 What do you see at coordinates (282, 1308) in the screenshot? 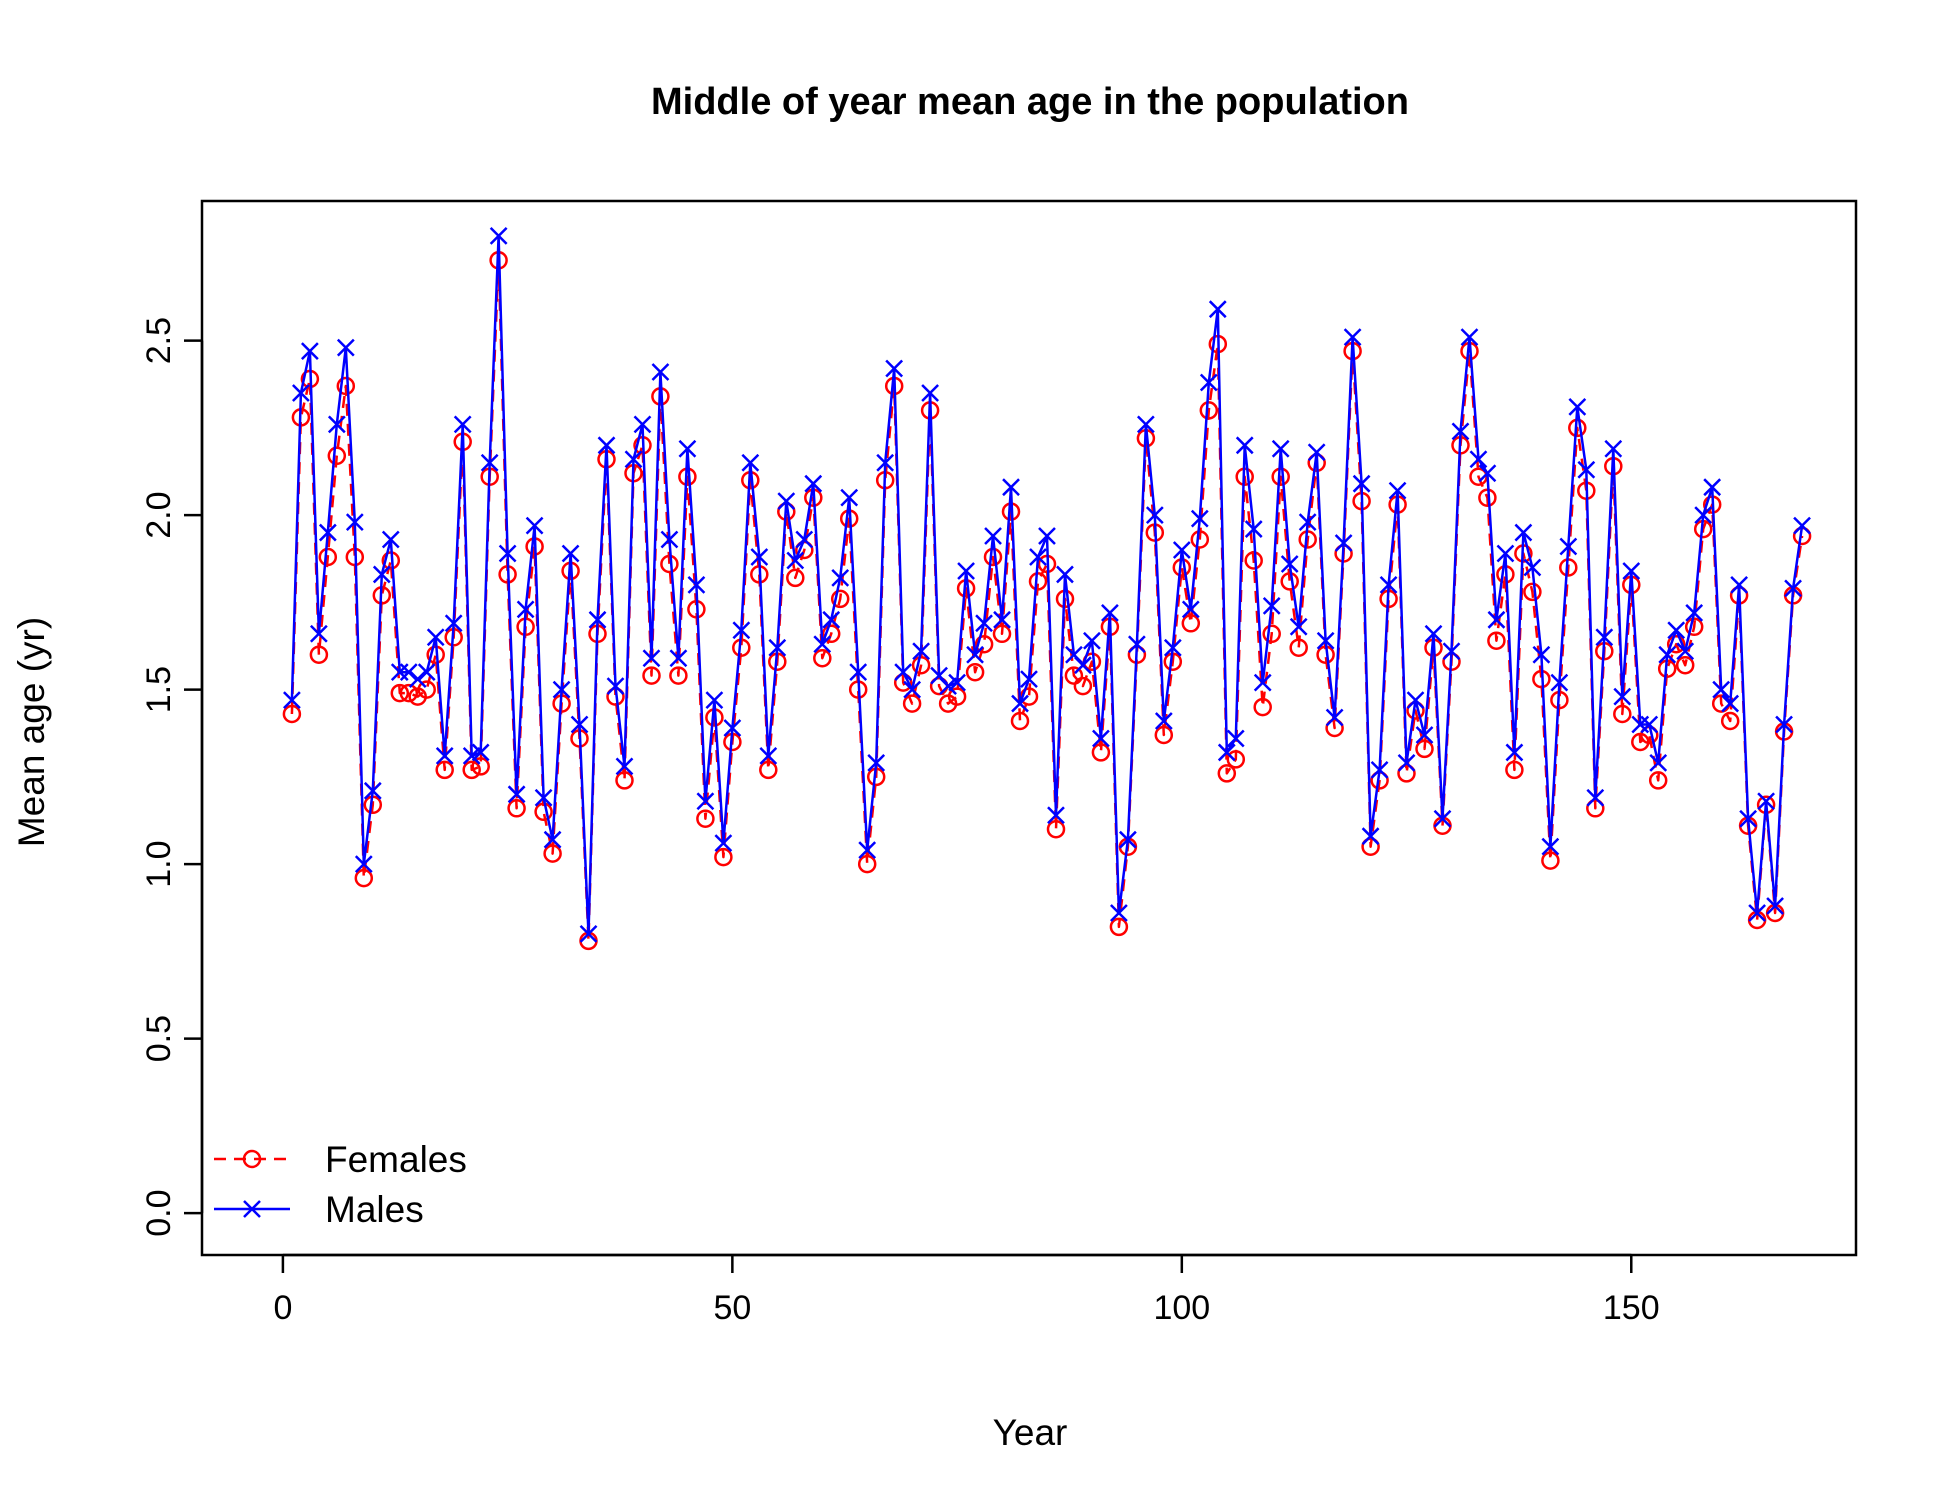
I see `x-tick-label: 0` at bounding box center [282, 1308].